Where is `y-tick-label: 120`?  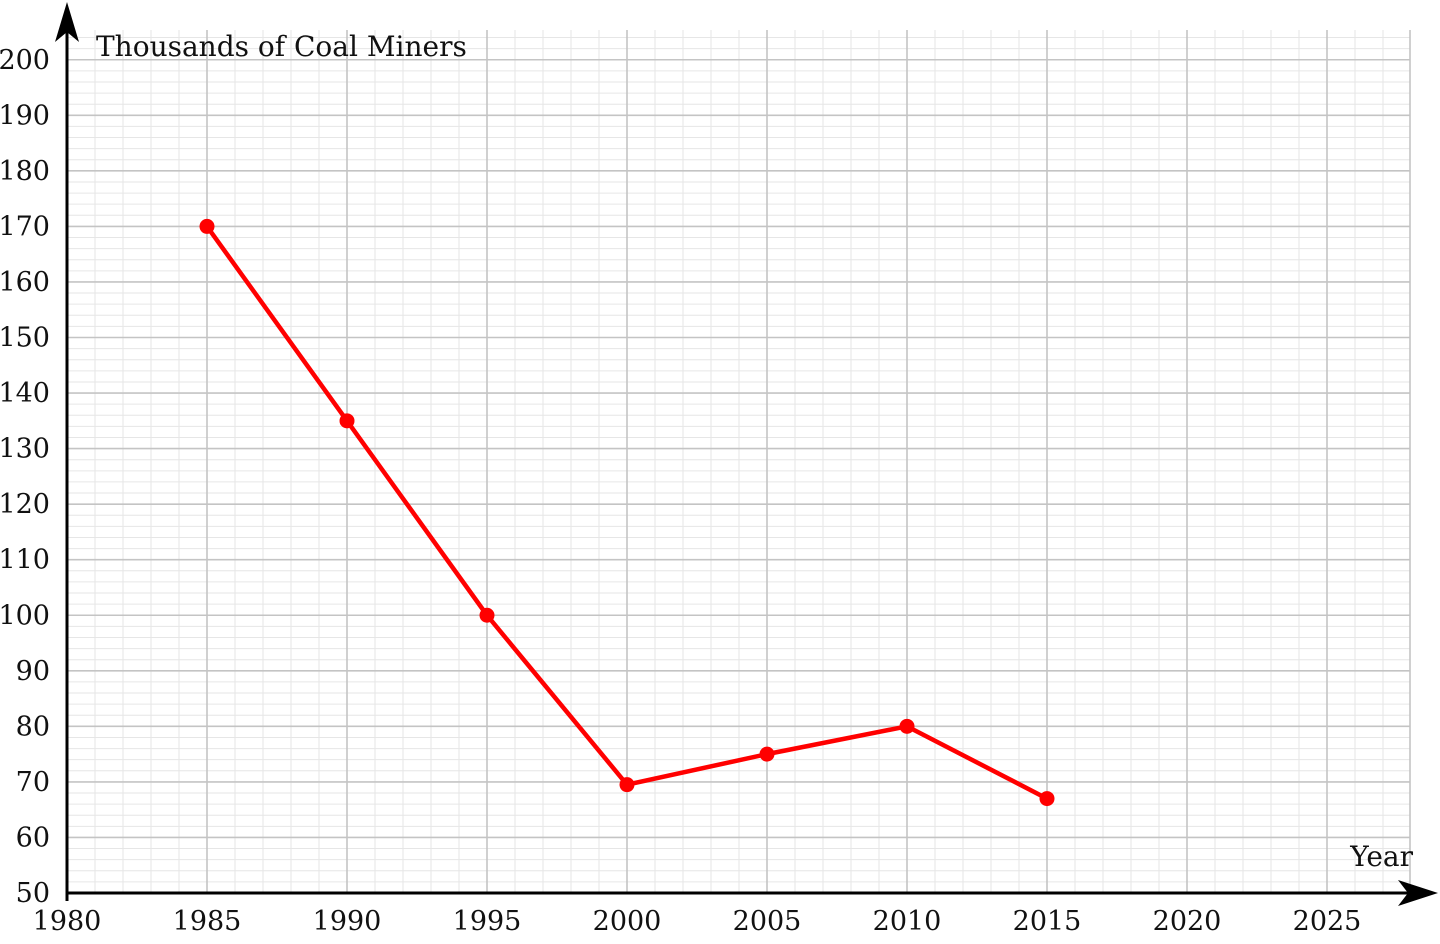
y-tick-label: 120 is located at coordinates (25, 504).